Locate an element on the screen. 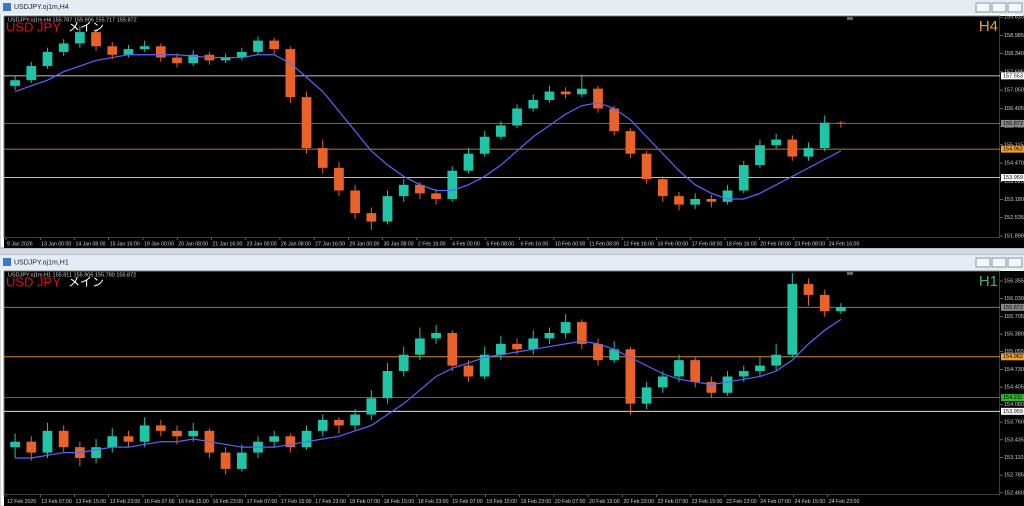 The image size is (1024, 506). y-tick-label: 156.030 is located at coordinates (1014, 299).